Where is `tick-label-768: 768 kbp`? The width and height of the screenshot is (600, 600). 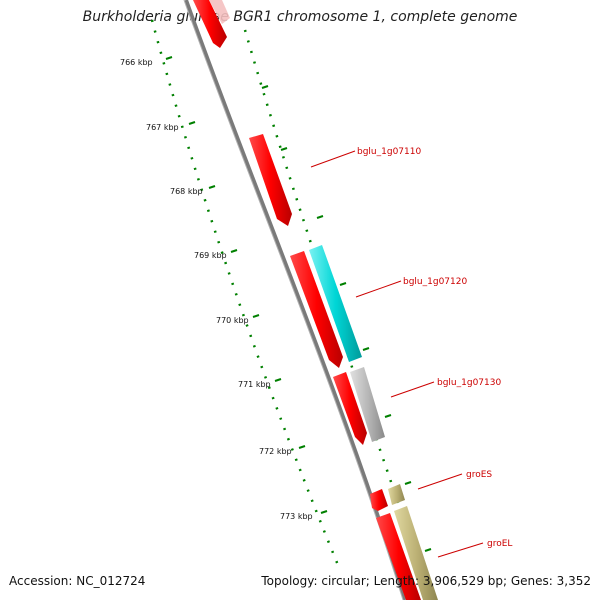
tick-label-768: 768 kbp is located at coordinates (186, 191).